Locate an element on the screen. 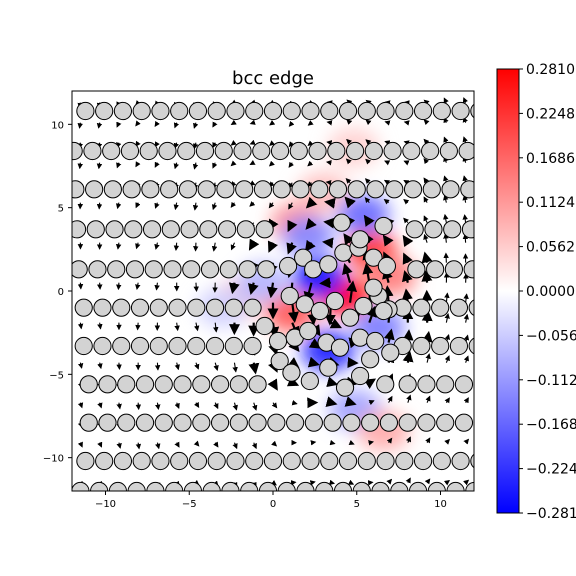  colorbar-tick-label: −0.2248 is located at coordinates (551, 470).